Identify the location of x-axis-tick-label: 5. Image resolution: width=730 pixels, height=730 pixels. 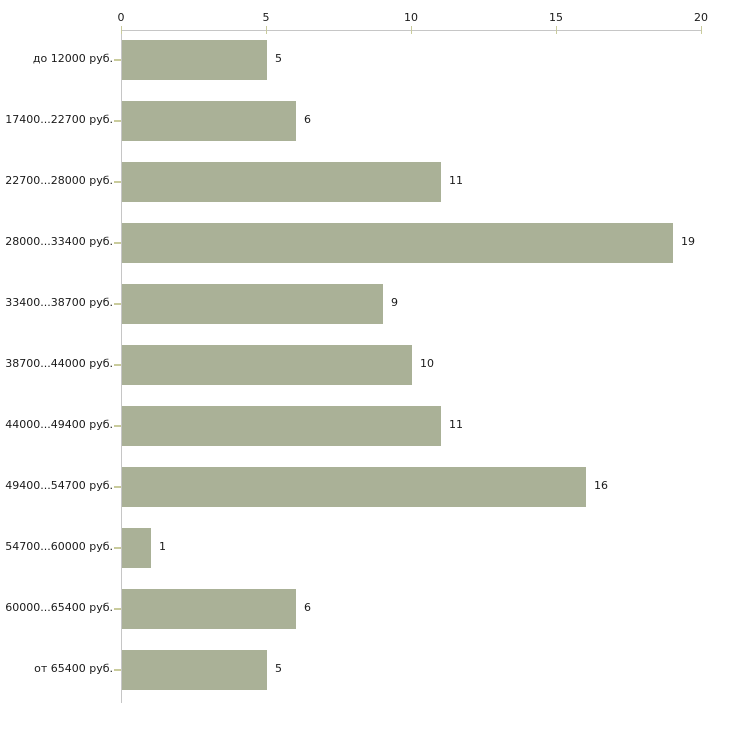
(266, 17).